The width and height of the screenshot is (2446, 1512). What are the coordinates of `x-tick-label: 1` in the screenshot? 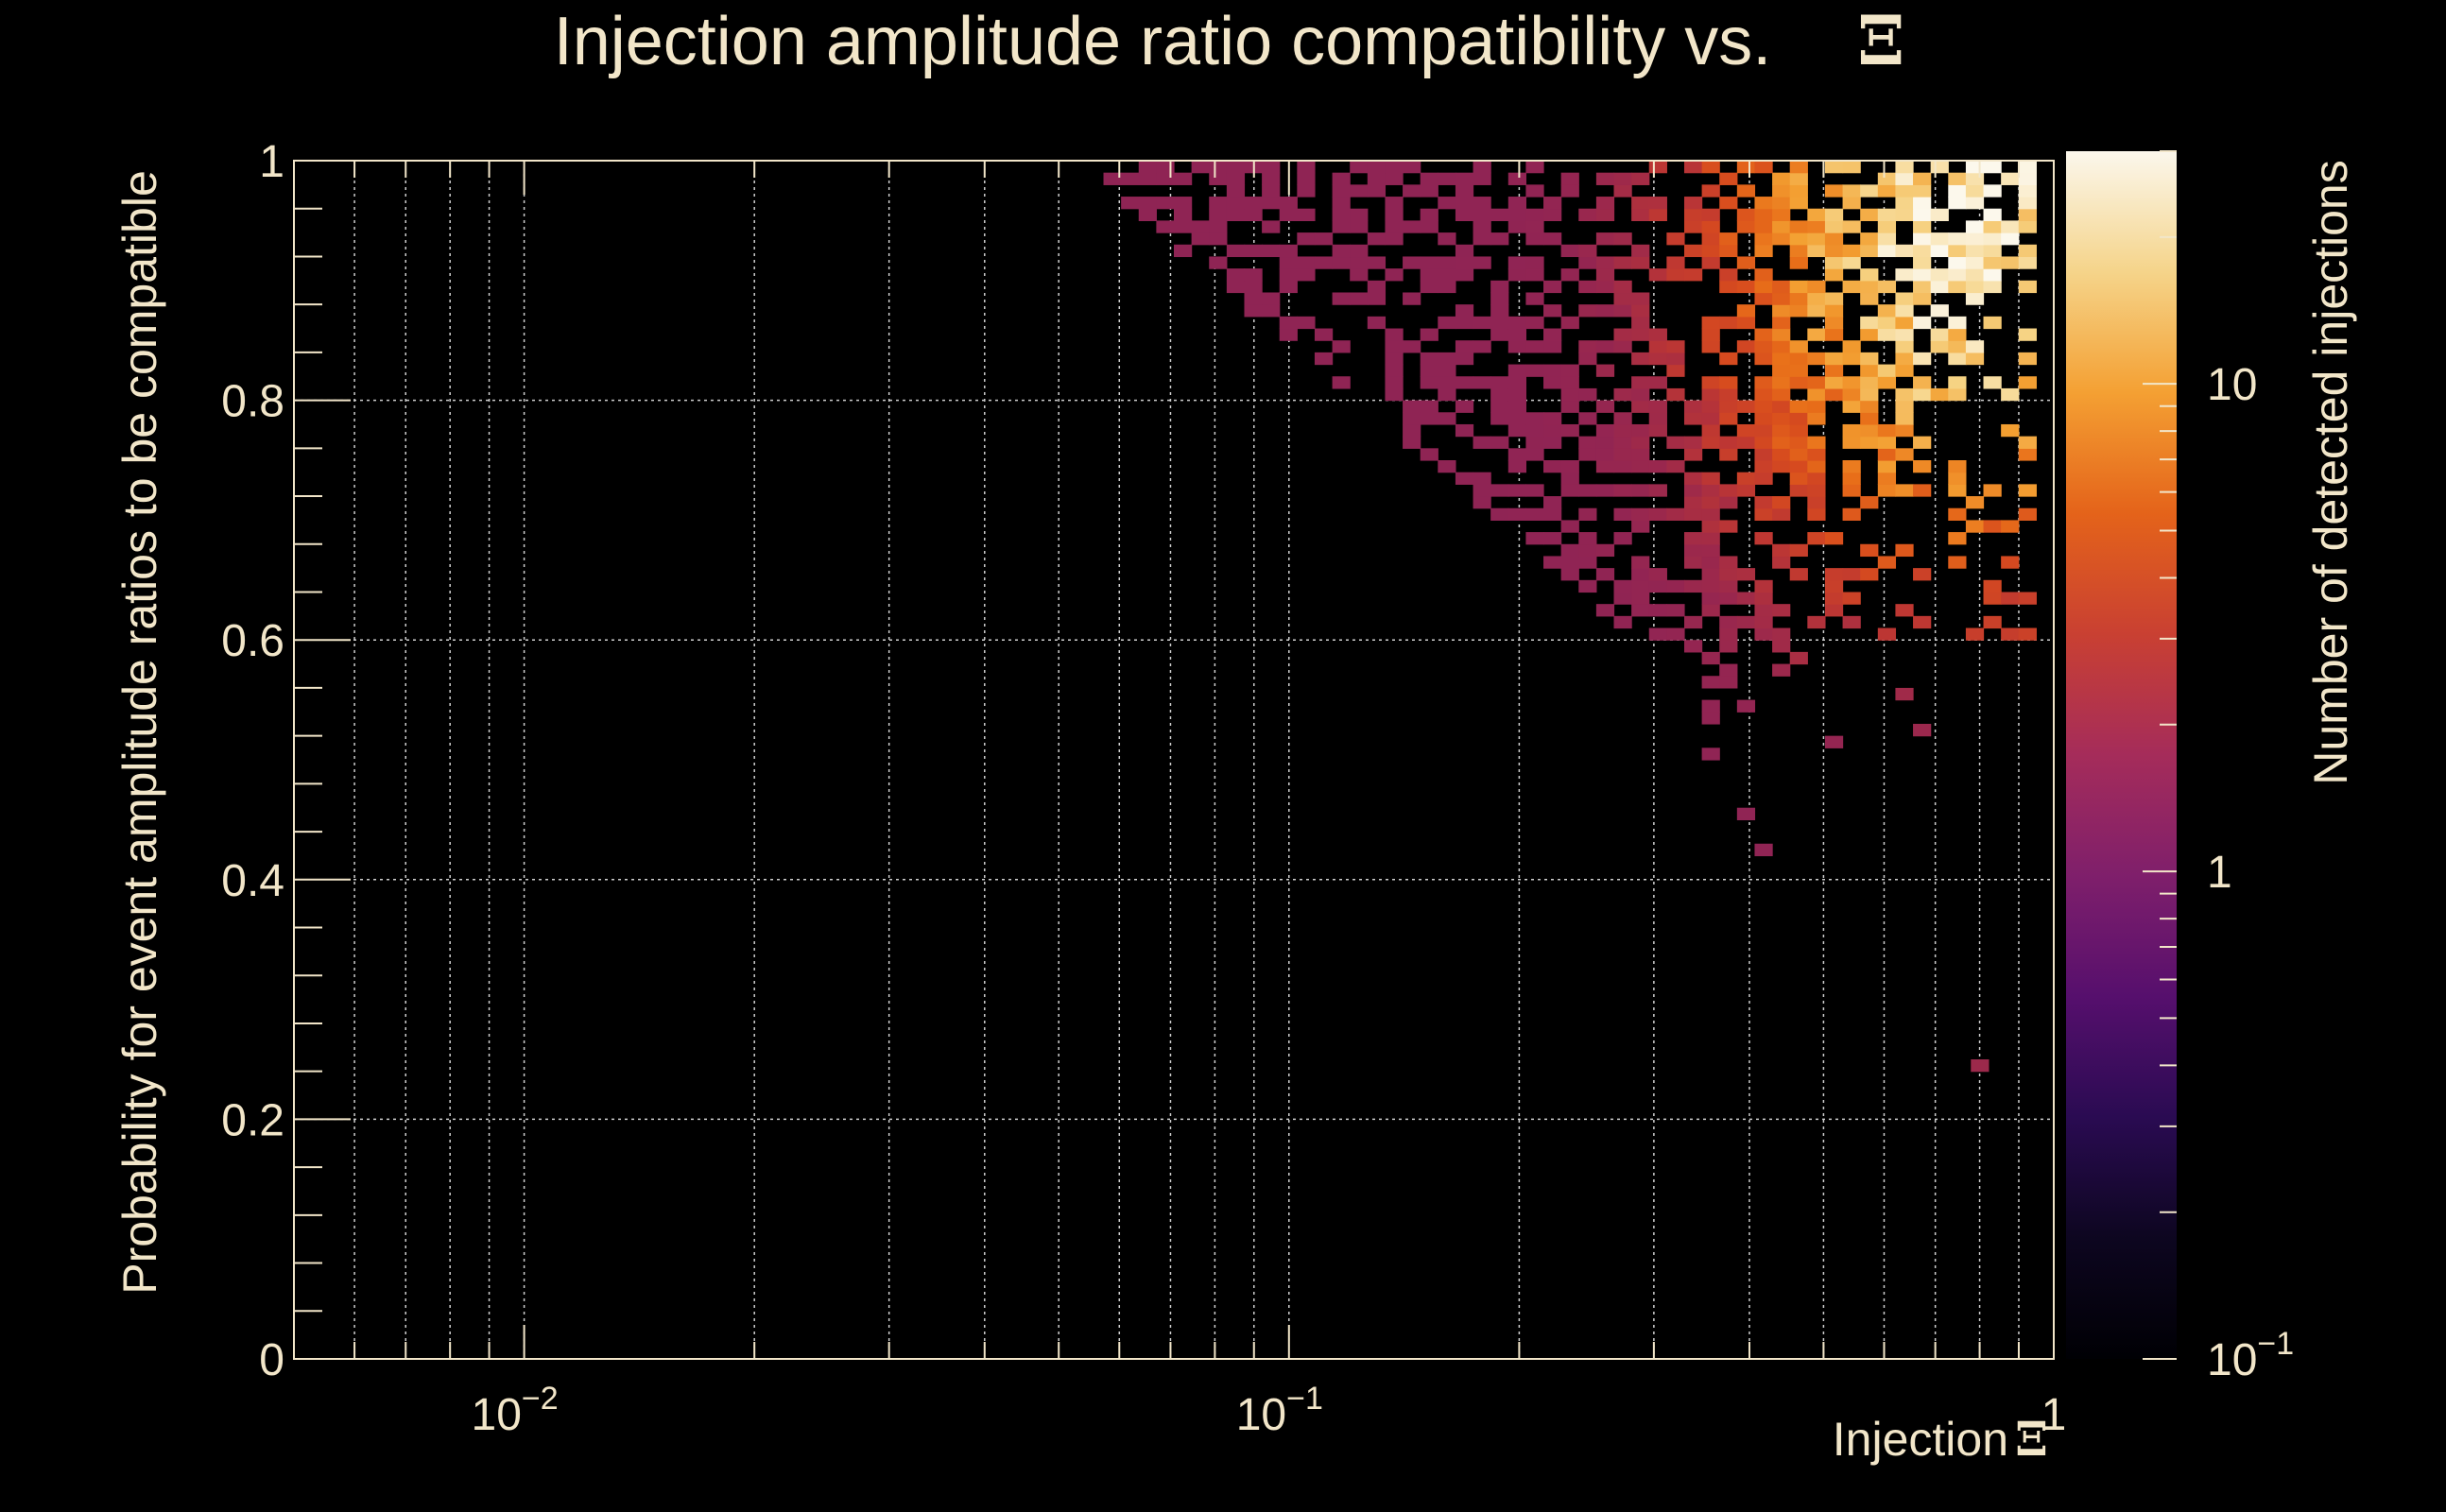 It's located at (2054, 1415).